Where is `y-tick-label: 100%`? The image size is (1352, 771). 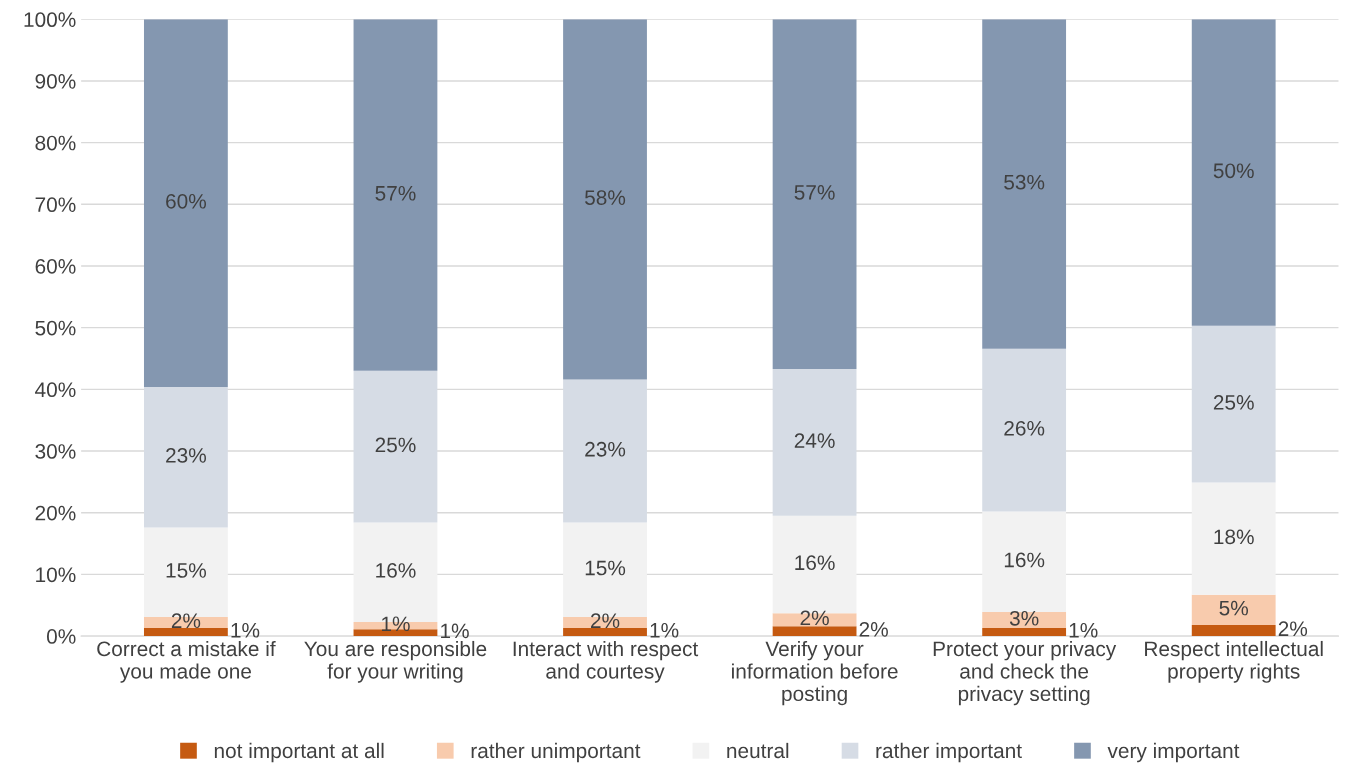 y-tick-label: 100% is located at coordinates (50, 20).